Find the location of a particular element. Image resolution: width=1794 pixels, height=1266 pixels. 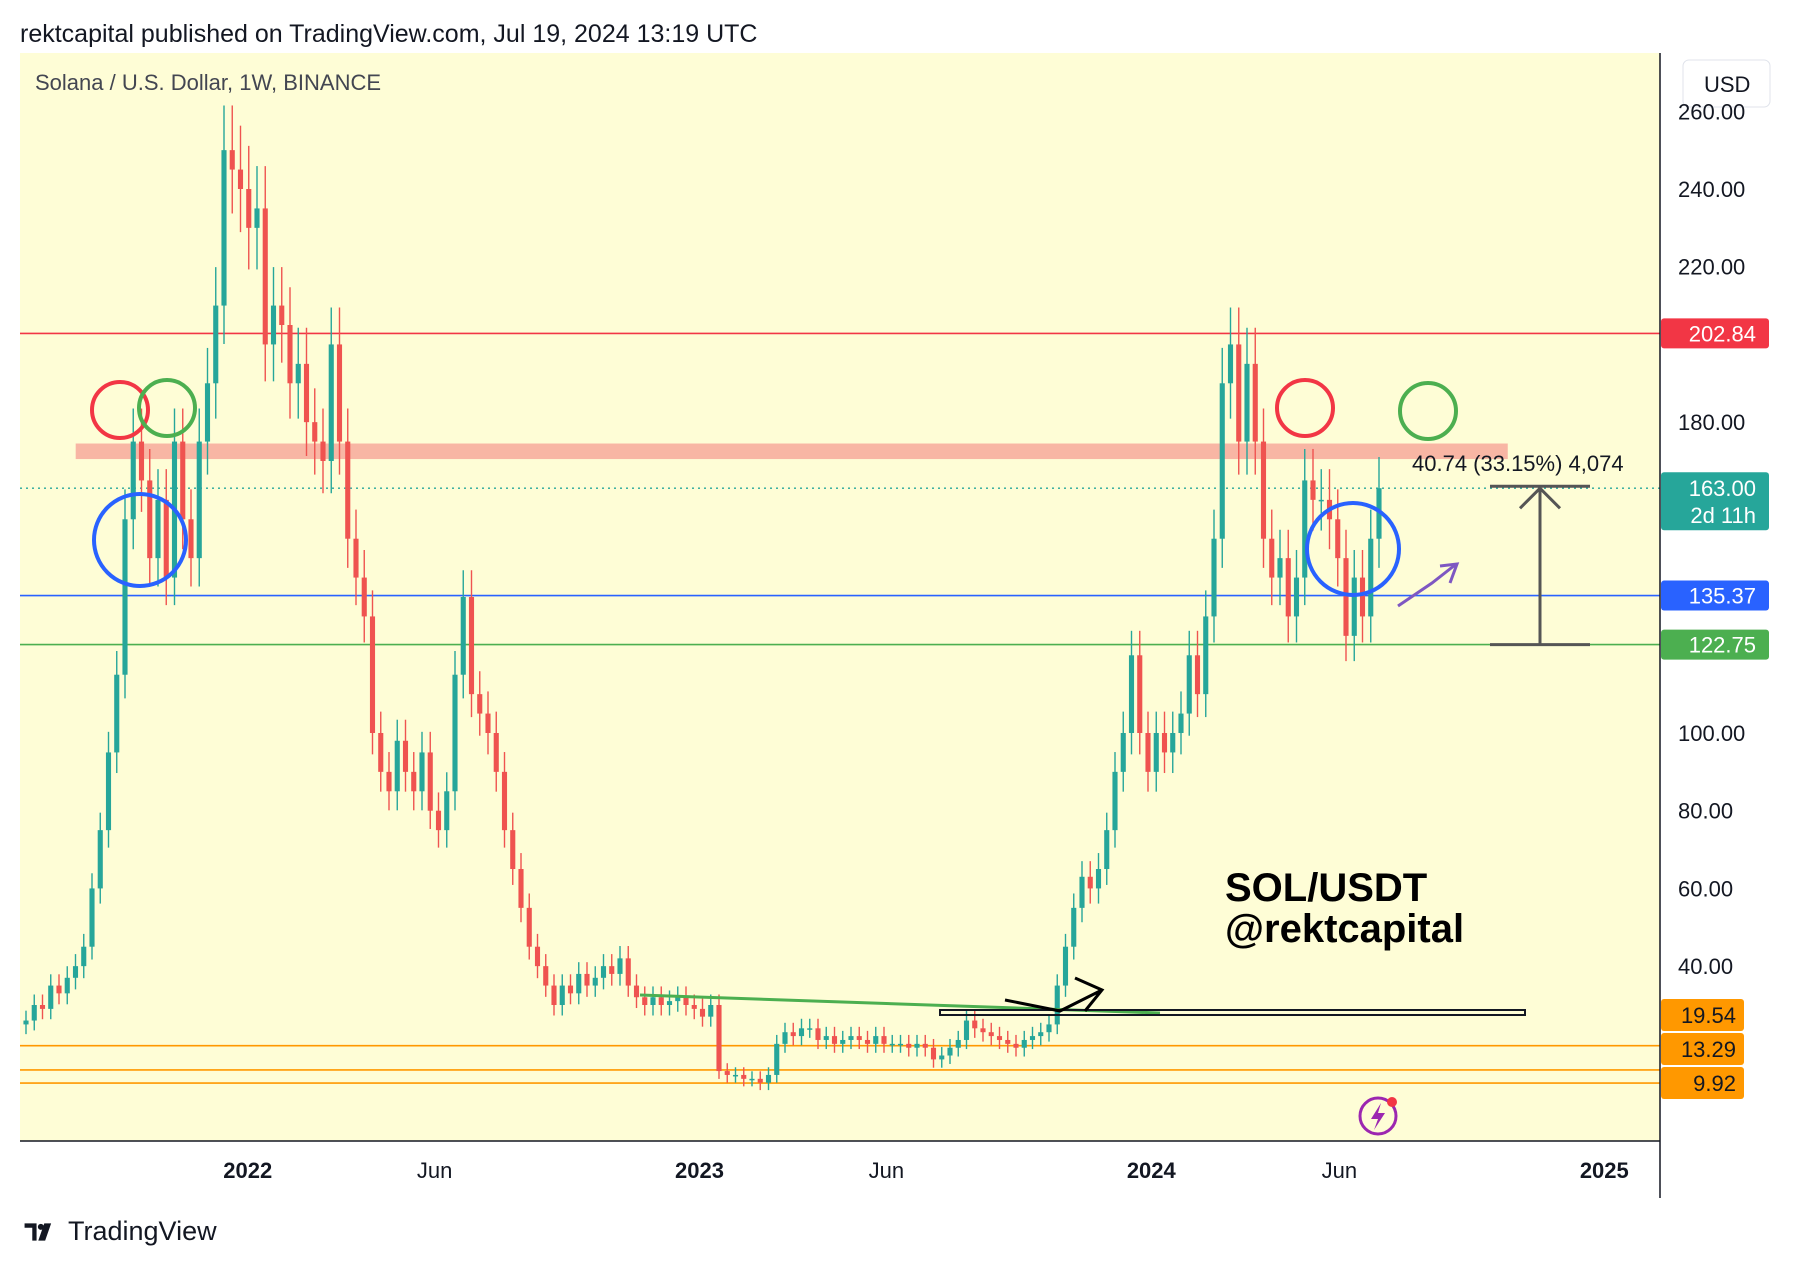

consolidation-box is located at coordinates (1232, 1012).